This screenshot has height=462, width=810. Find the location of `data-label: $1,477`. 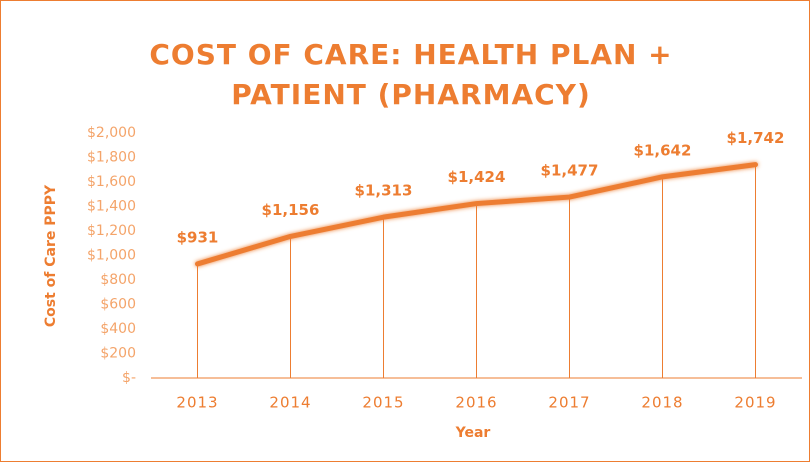

data-label: $1,477 is located at coordinates (570, 171).